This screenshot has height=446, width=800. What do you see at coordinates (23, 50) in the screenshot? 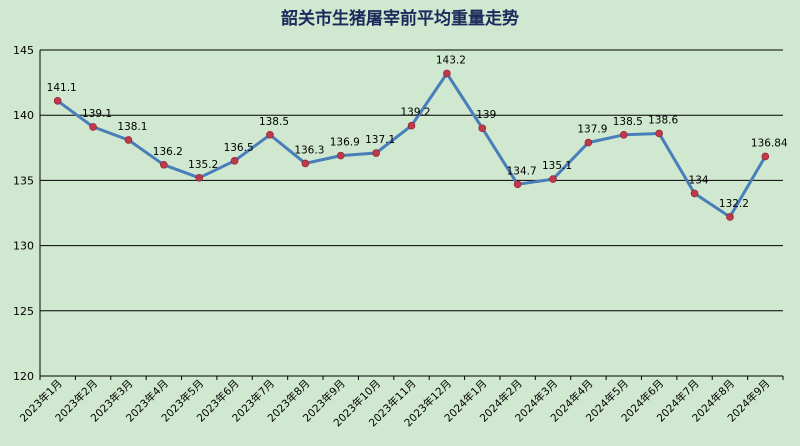
I see `y-tick-label: 145` at bounding box center [23, 50].